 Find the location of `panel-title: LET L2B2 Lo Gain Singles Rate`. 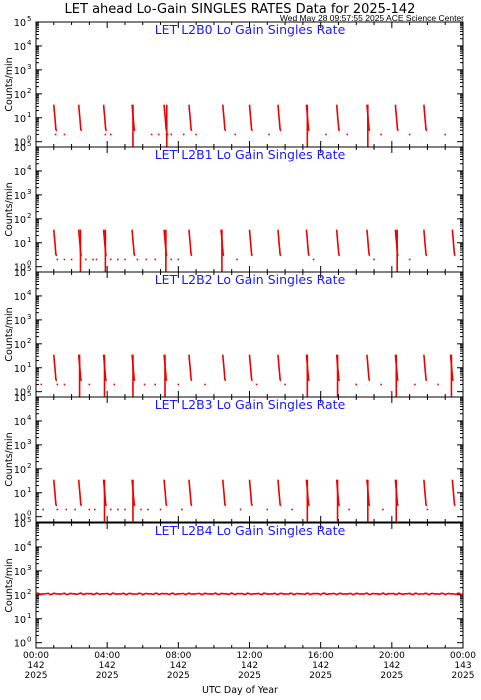

panel-title: LET L2B2 Lo Gain Singles Rate is located at coordinates (250, 279).